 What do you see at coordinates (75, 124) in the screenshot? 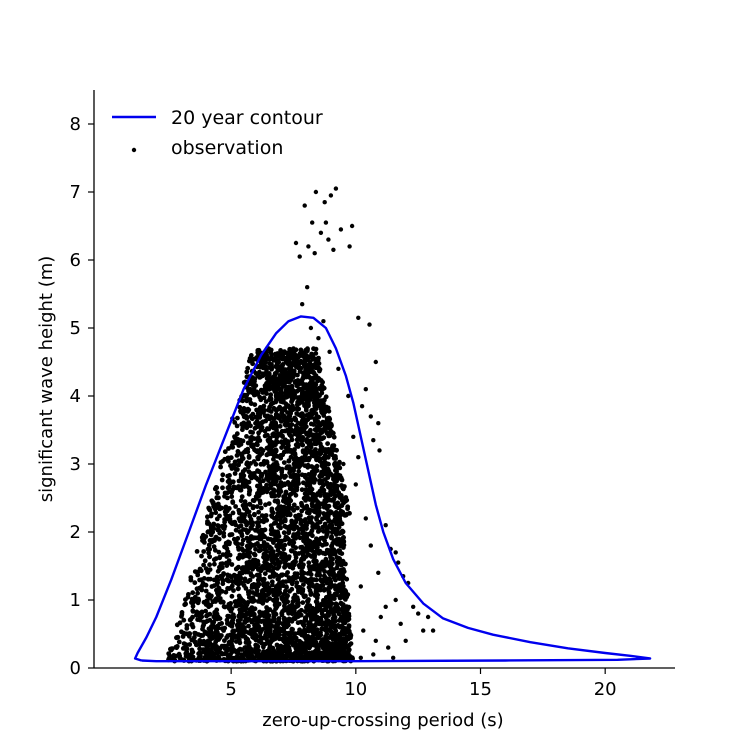
I see `y-tick-label: 8` at bounding box center [75, 124].